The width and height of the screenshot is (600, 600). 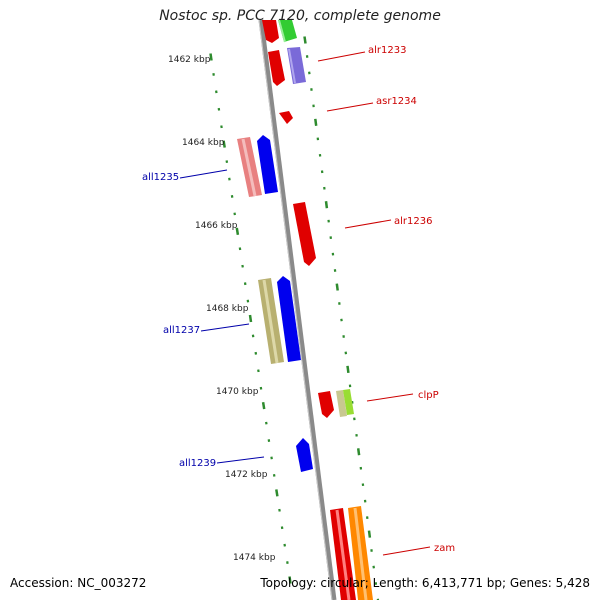 I want to click on gene-alr1236, so click(x=304, y=234).